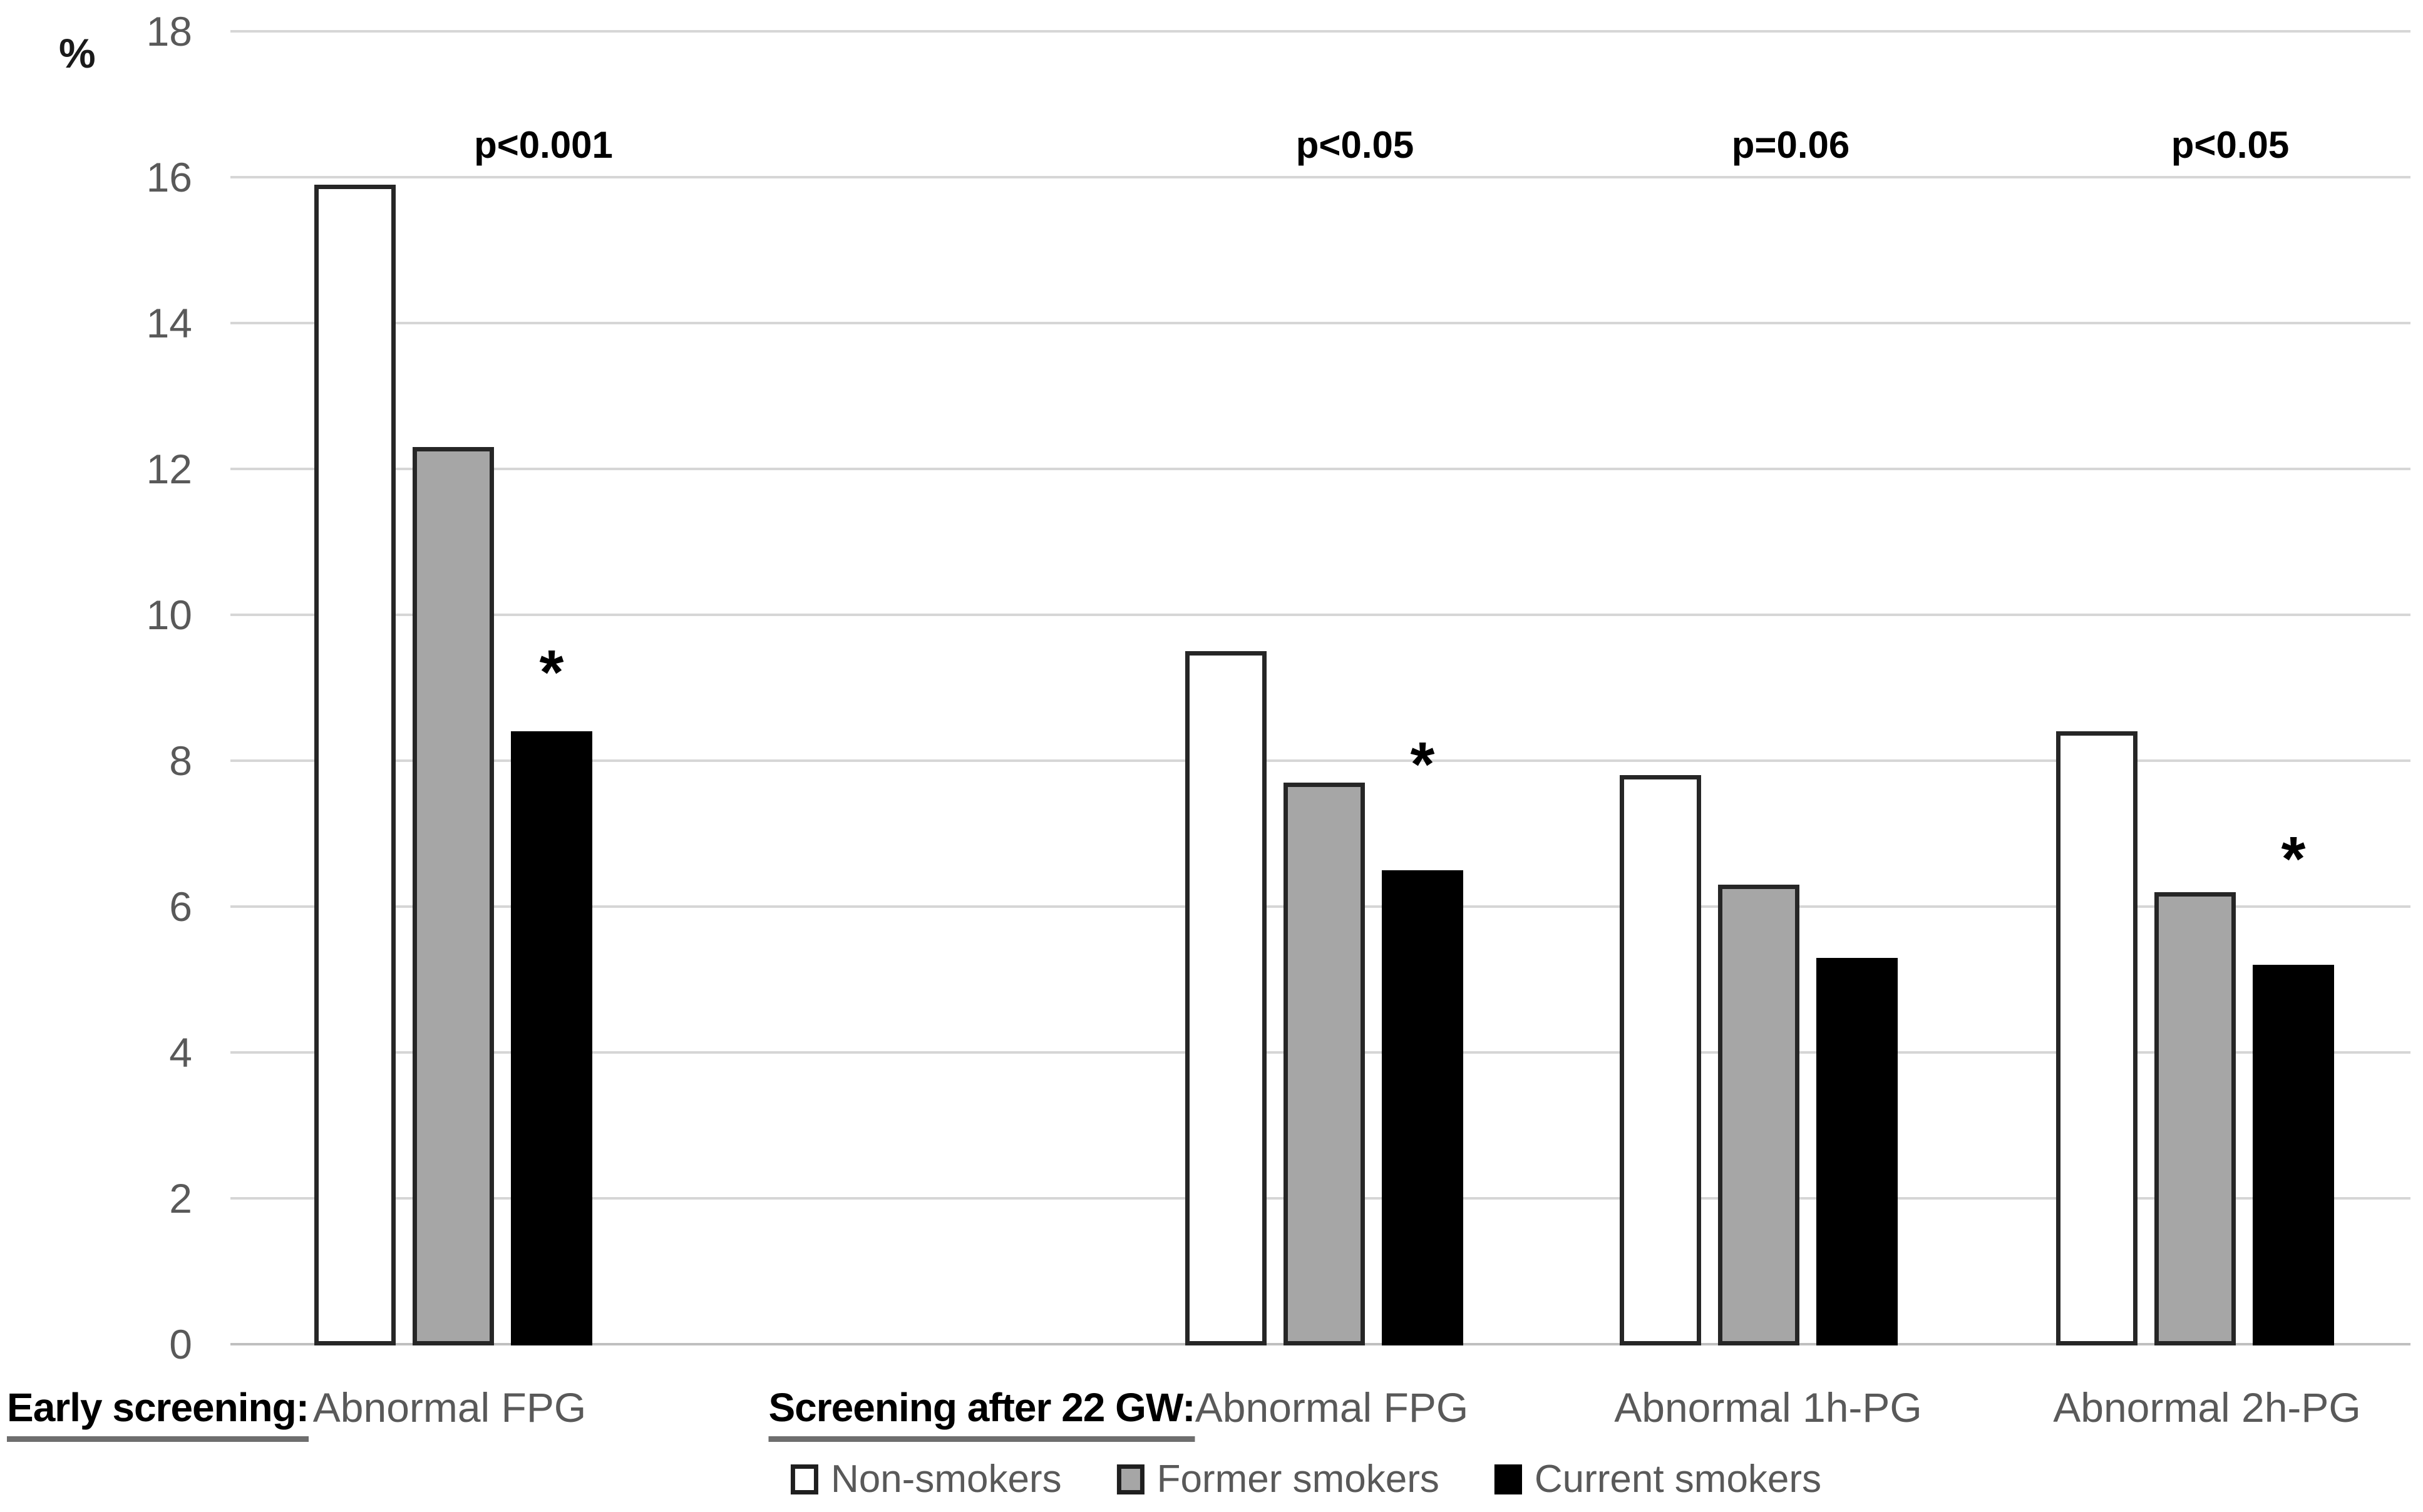 This screenshot has width=2423, height=1512. What do you see at coordinates (1758, 1115) in the screenshot?
I see `bar-former-smokers-group3` at bounding box center [1758, 1115].